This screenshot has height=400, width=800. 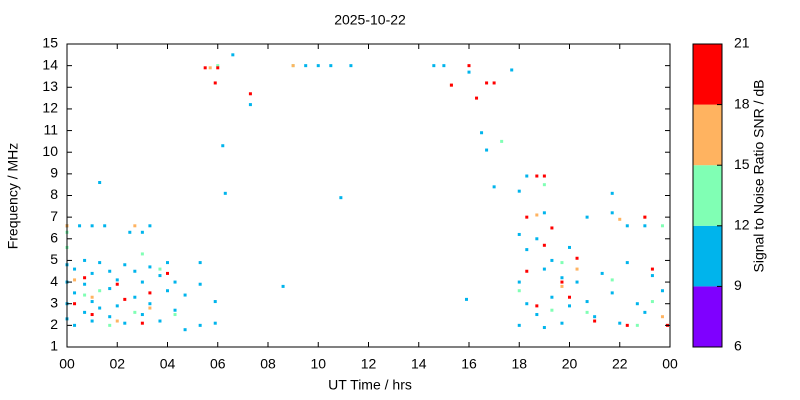 I want to click on colorbar-tick-label: 21, so click(x=742, y=43).